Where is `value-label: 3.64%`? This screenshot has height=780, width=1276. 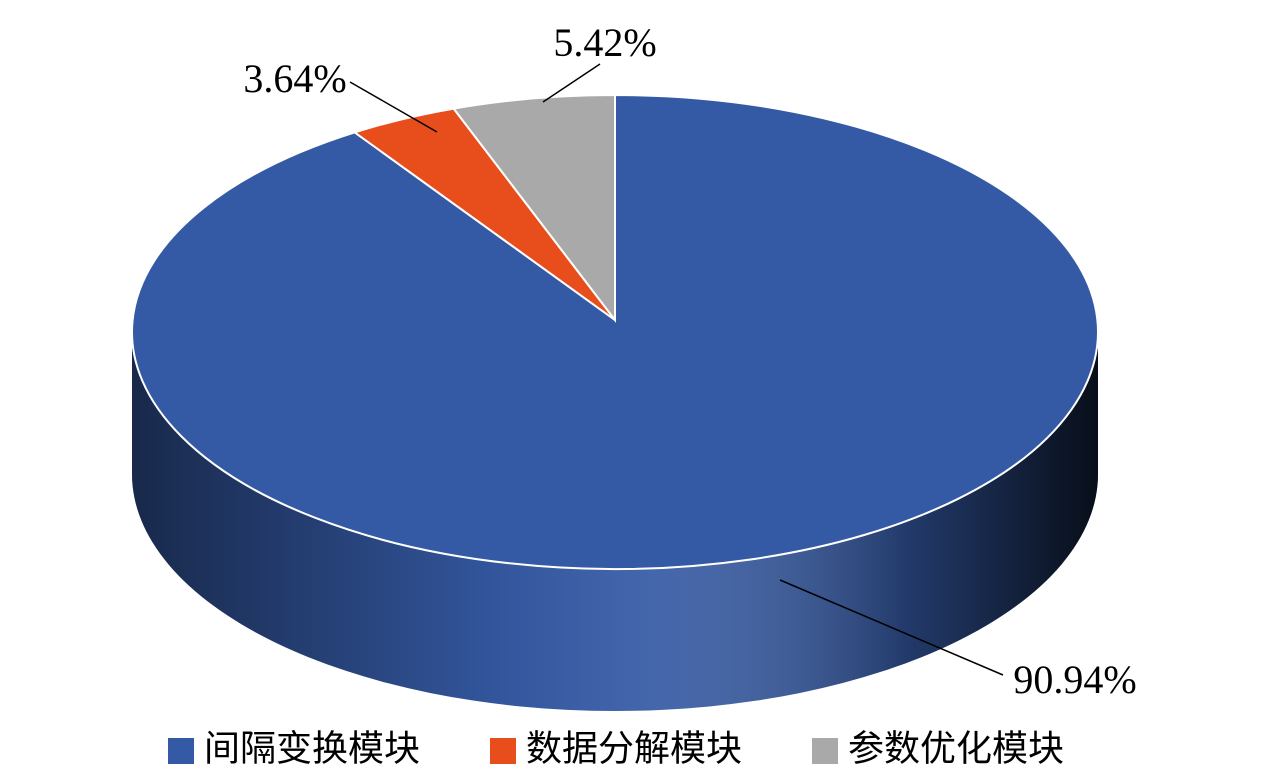 value-label: 3.64% is located at coordinates (294, 78).